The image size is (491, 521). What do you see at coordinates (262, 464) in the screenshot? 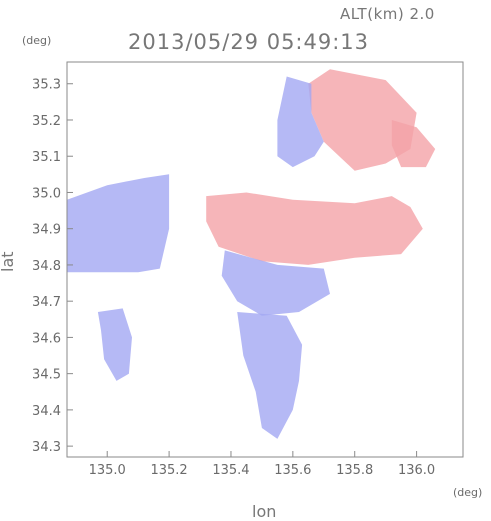
I see `x-axis-ticks: 135.0 135.2 135.4 135.6 135.8 136.0` at bounding box center [262, 464].